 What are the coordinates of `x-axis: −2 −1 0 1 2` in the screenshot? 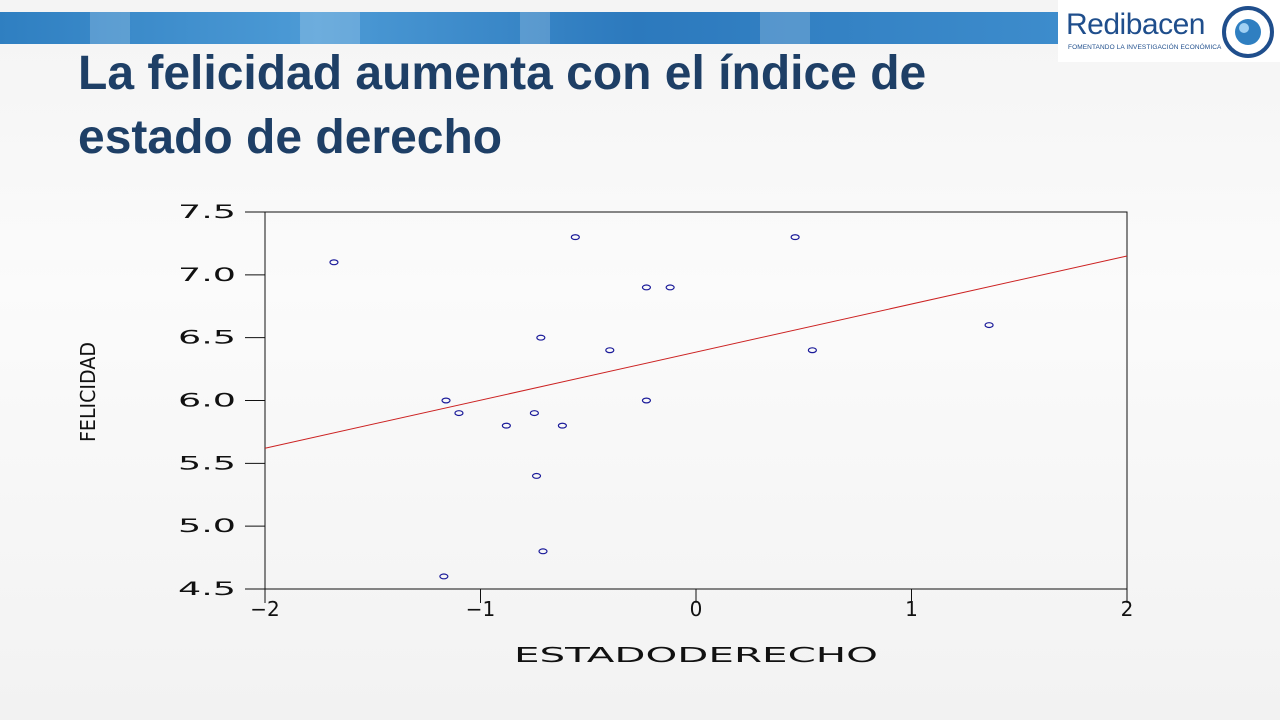 It's located at (691, 605).